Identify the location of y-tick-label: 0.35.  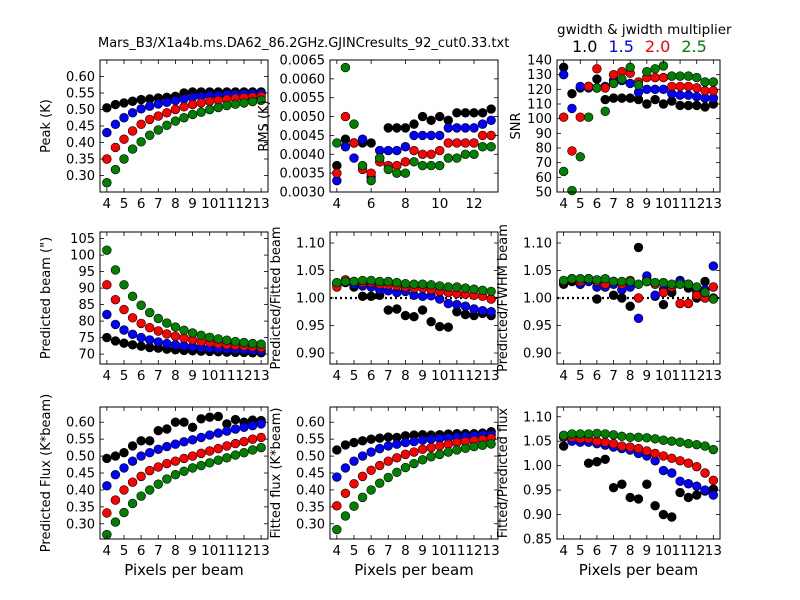
(310, 507).